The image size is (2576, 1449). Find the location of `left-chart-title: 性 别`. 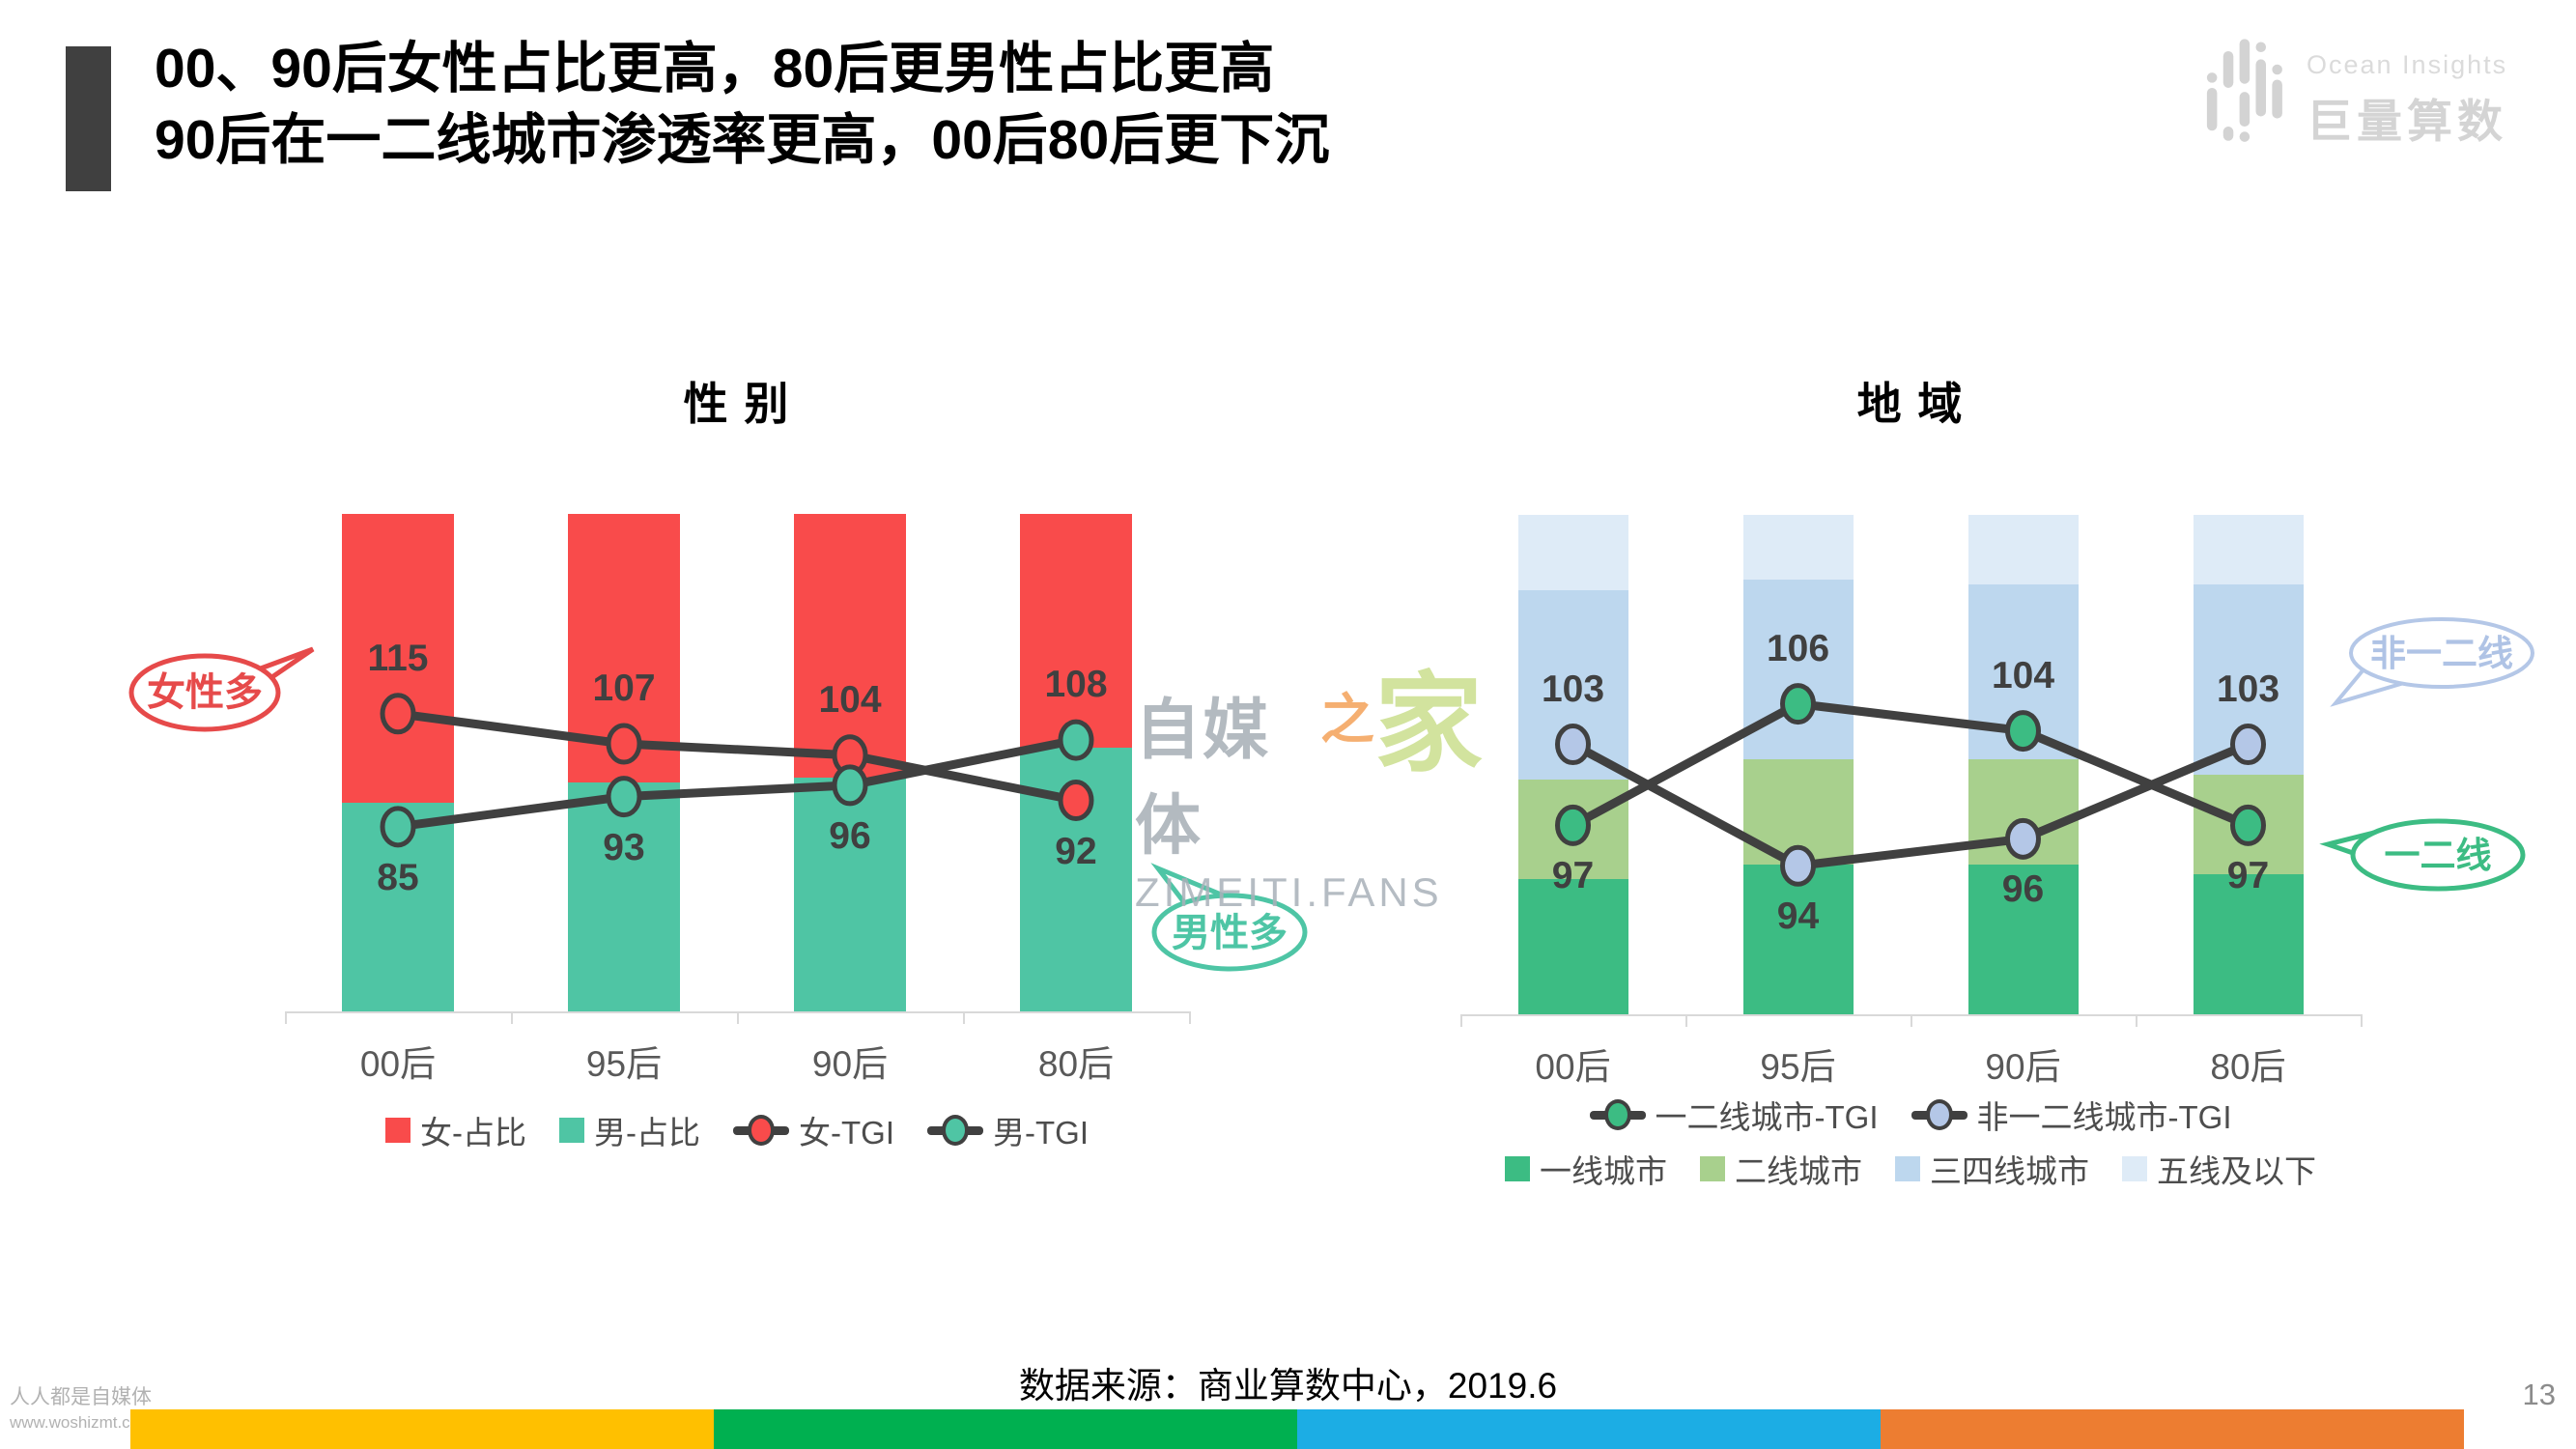

left-chart-title: 性 别 is located at coordinates (737, 404).